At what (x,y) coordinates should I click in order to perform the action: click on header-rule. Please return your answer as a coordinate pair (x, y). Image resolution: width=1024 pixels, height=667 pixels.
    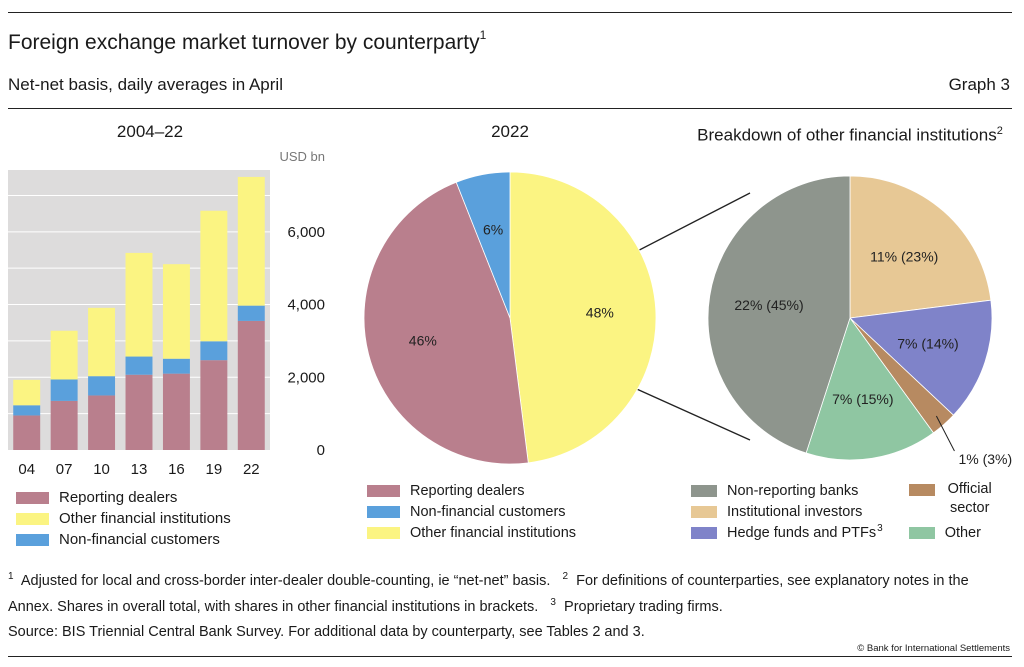
    Looking at the image, I should click on (510, 108).